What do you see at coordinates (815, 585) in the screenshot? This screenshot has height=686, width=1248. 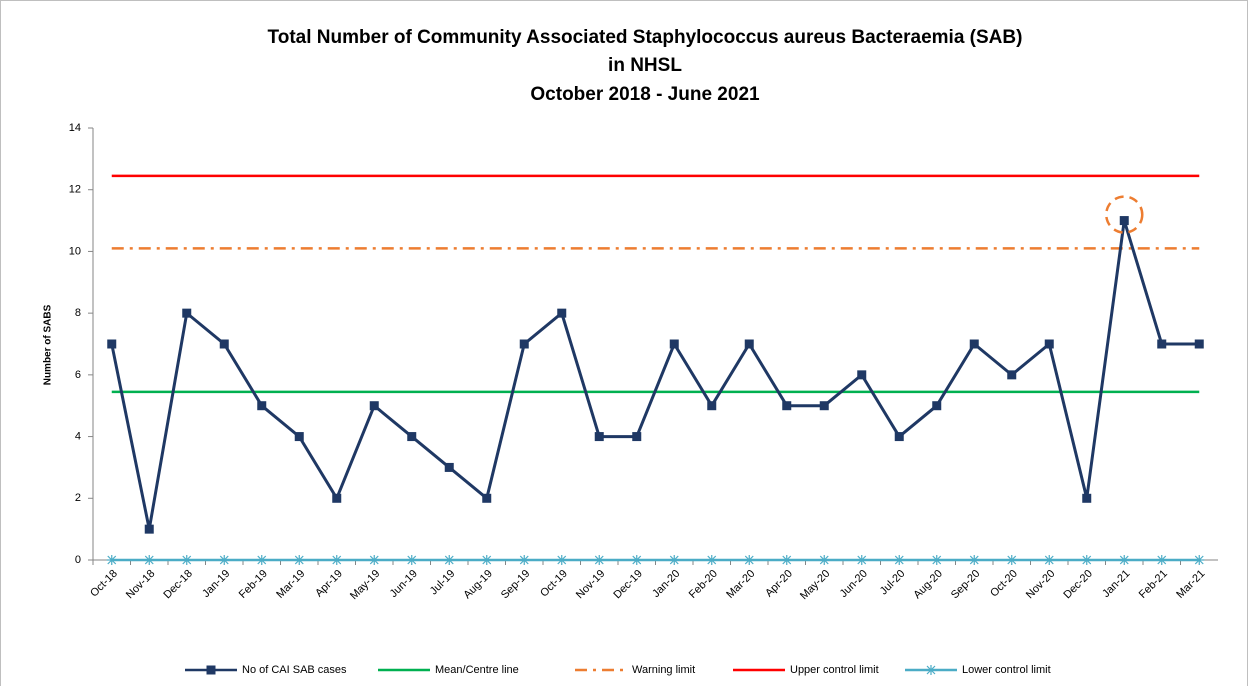 I see `x-tick-label: May-20` at bounding box center [815, 585].